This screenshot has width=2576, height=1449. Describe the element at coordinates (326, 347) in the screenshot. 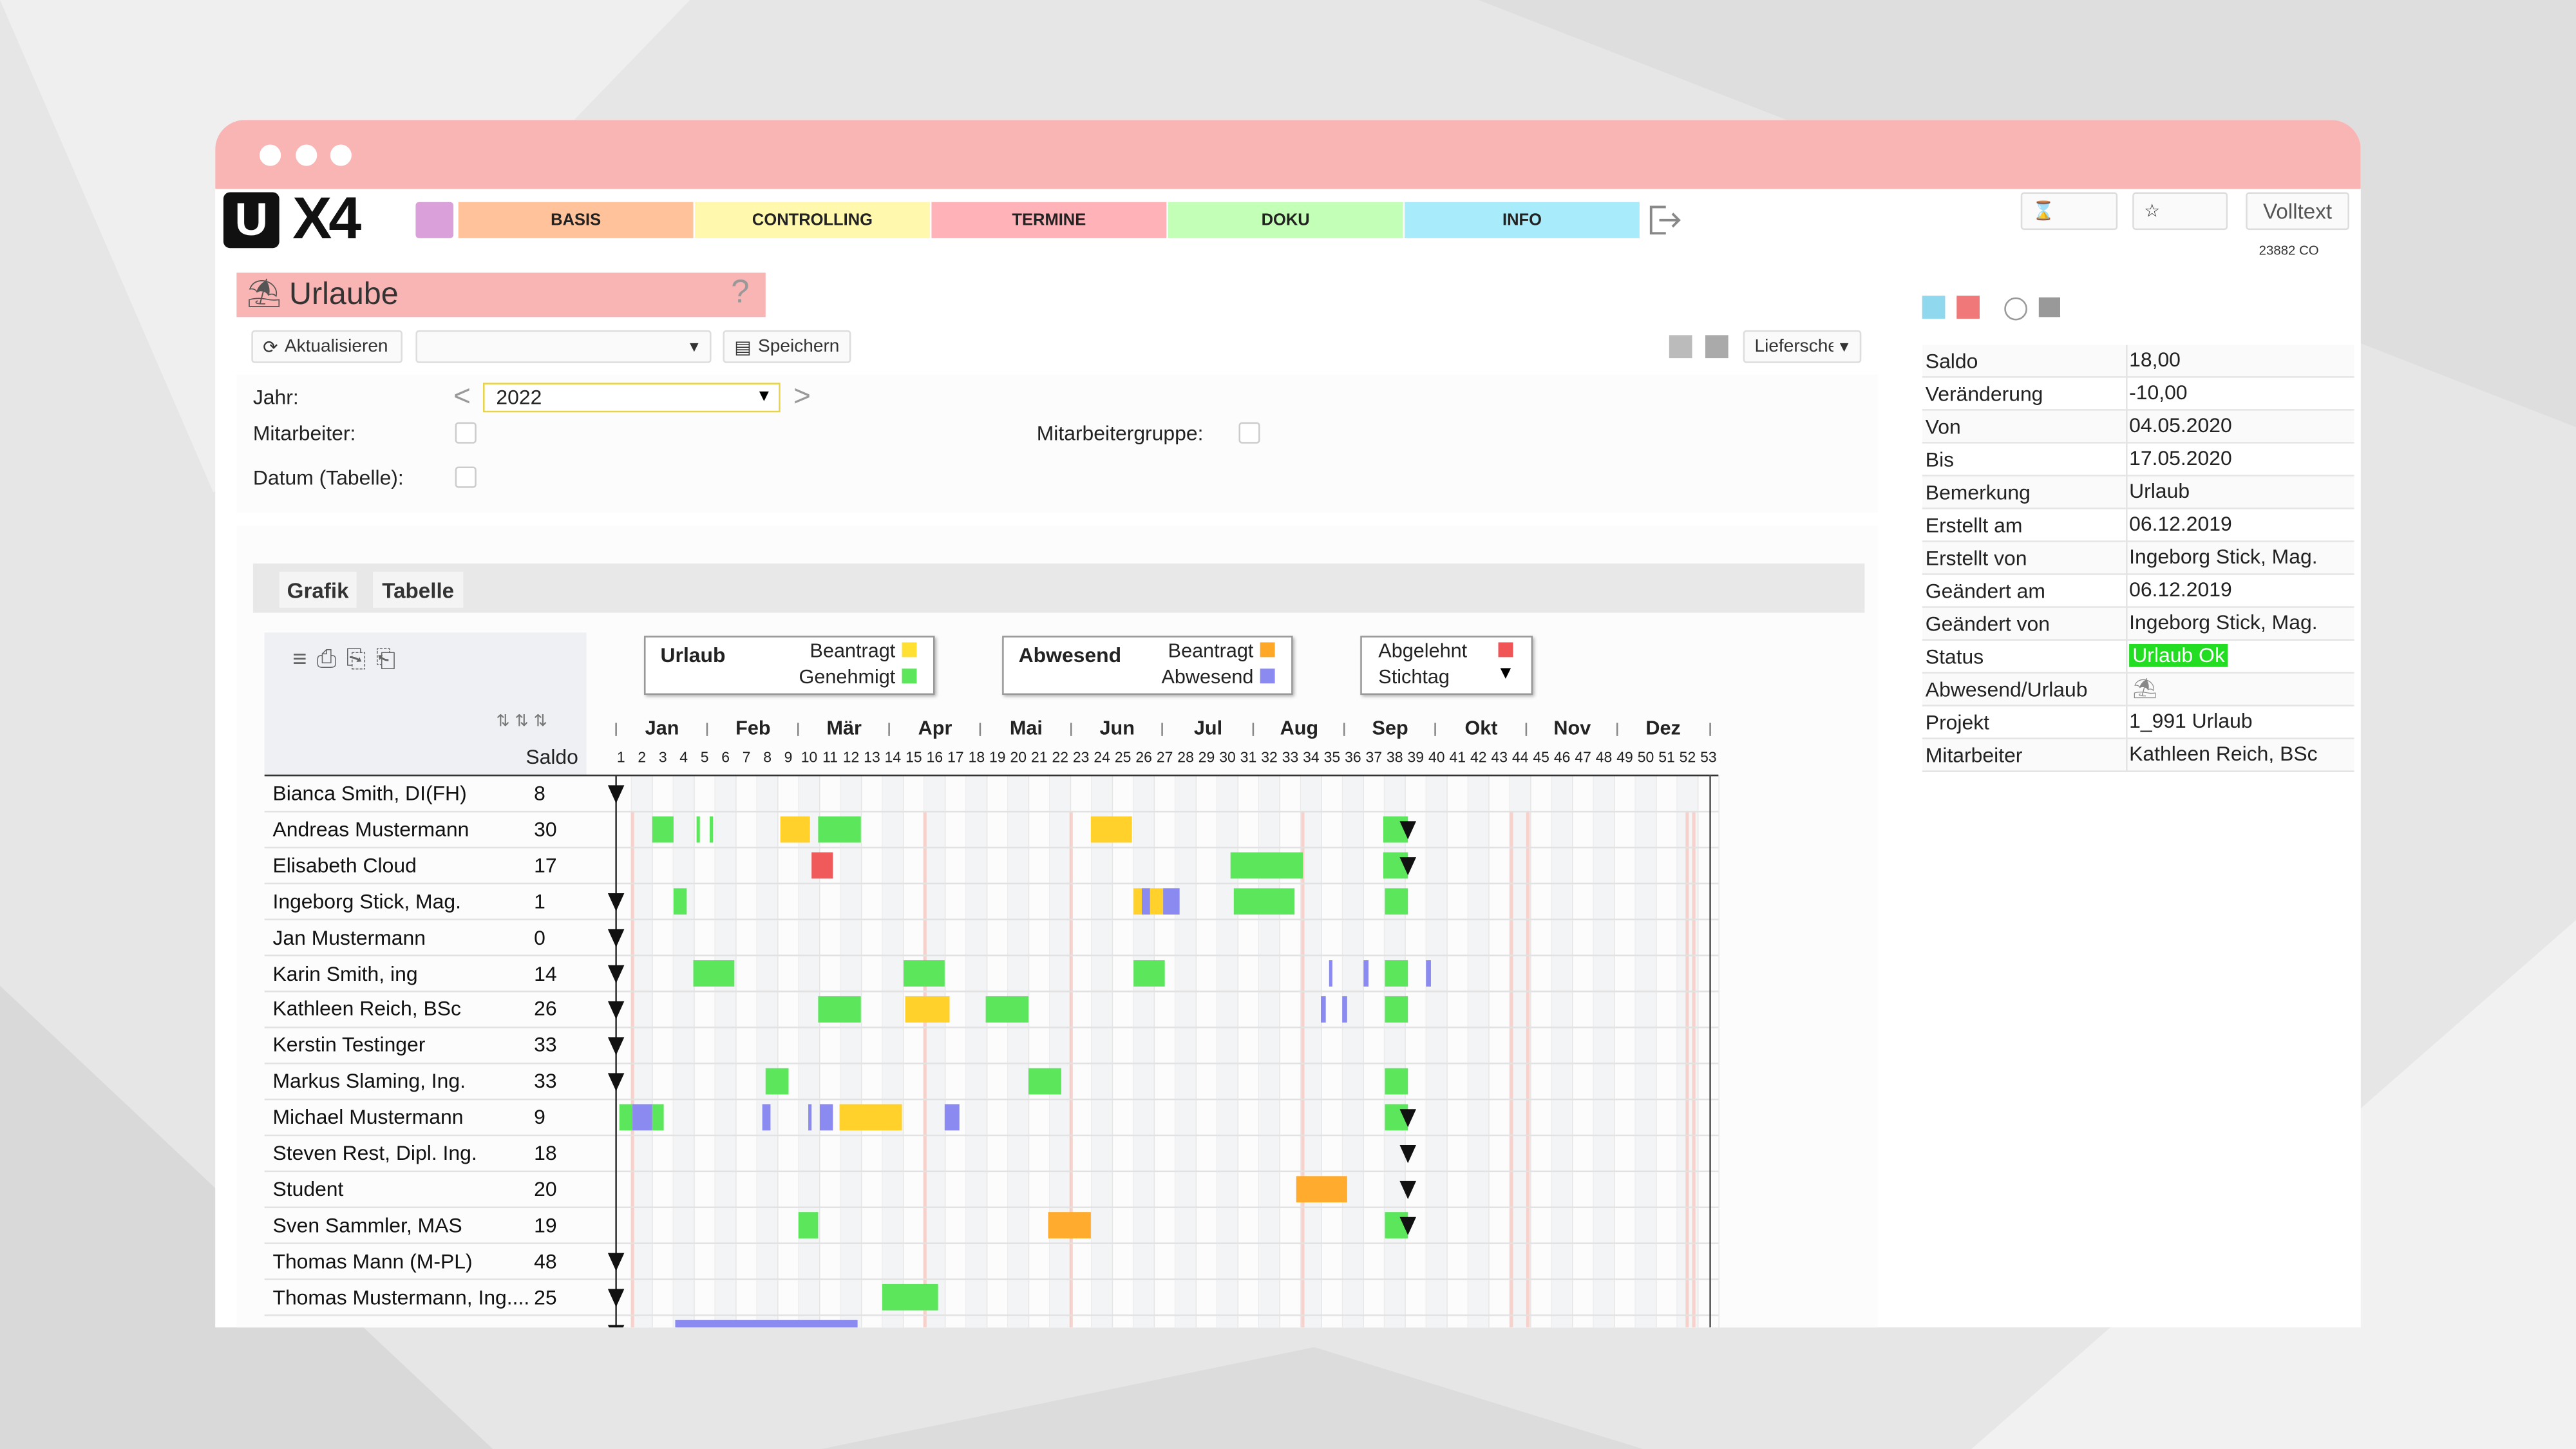

I see `refresh-button: ⟳ Aktualisieren` at that location.